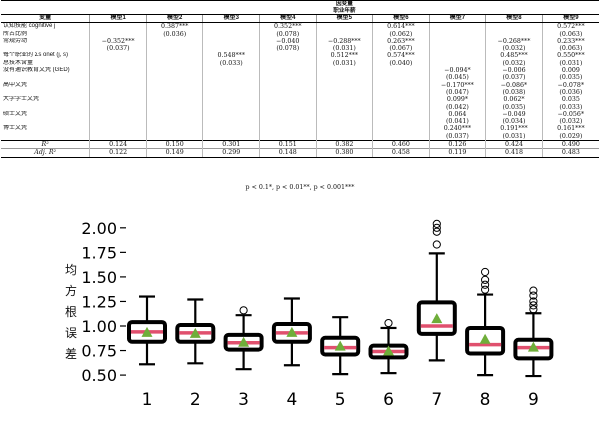 This screenshot has height=427, width=600. Describe the element at coordinates (174, 144) in the screenshot. I see `r-squared-row-value: 0.150` at that location.